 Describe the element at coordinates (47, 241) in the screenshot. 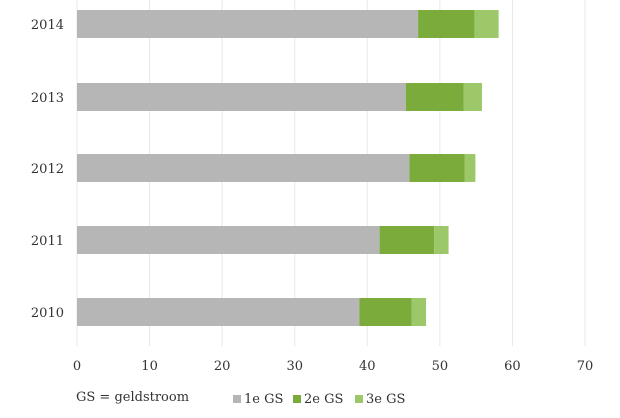

I see `y-tick-label: 2011` at that location.